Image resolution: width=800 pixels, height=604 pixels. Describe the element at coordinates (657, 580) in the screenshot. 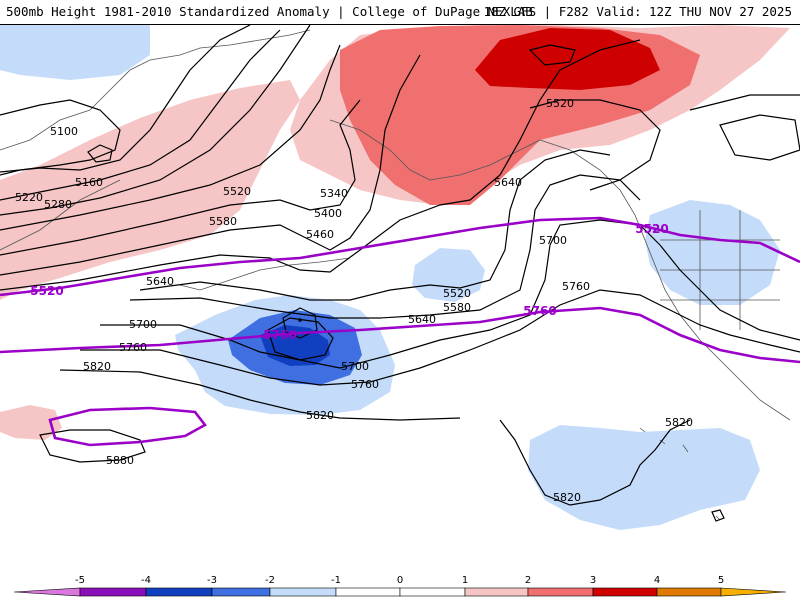

I see `tick-pos4: 4` at that location.